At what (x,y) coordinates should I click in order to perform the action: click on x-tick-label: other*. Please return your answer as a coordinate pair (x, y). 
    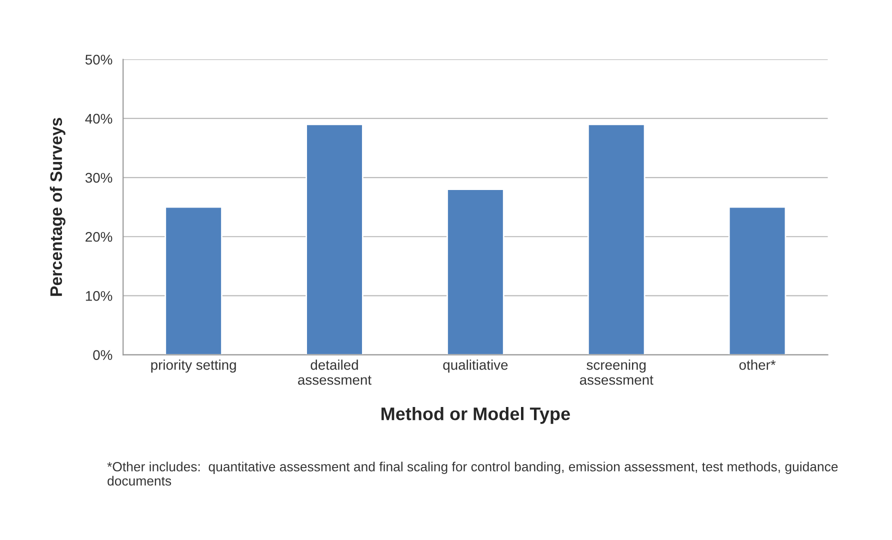
    Looking at the image, I should click on (757, 365).